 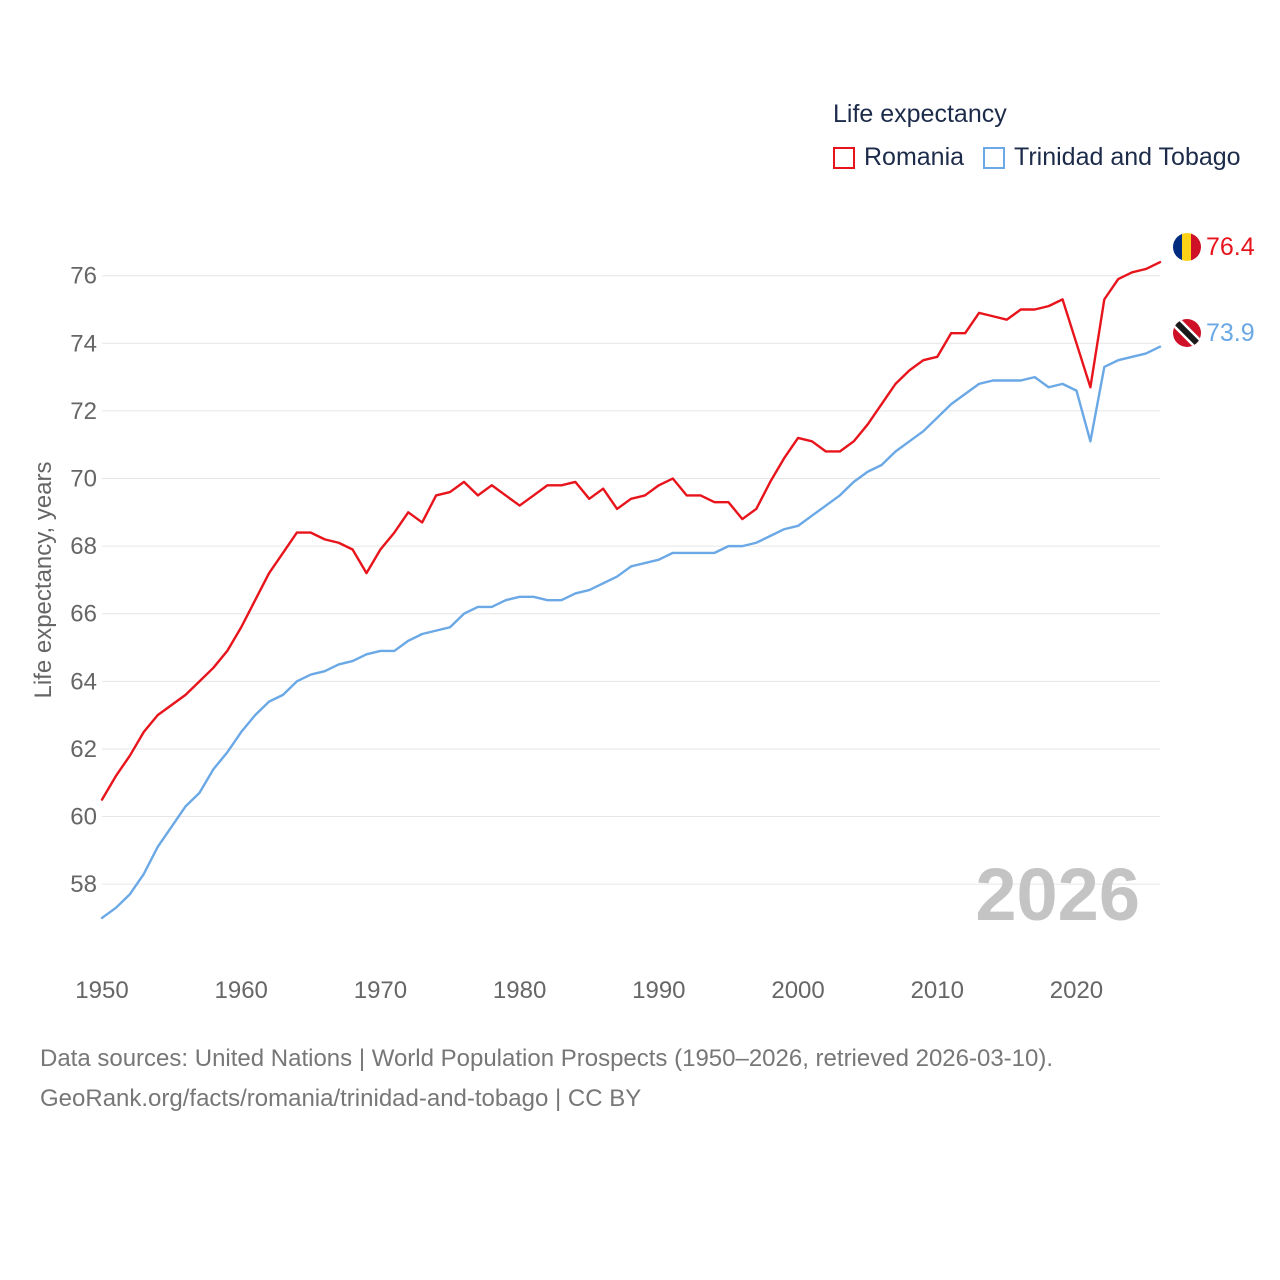 I want to click on year-watermark: 2026, so click(x=1057, y=894).